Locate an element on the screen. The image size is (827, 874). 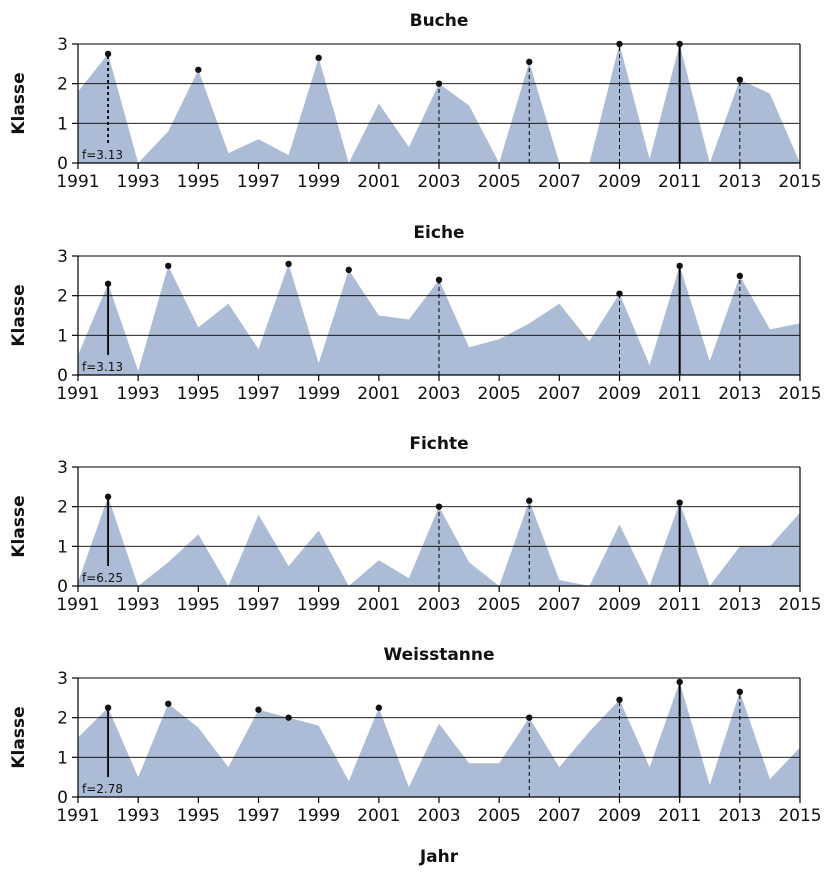
panel-title: Fichte is located at coordinates (438, 444).